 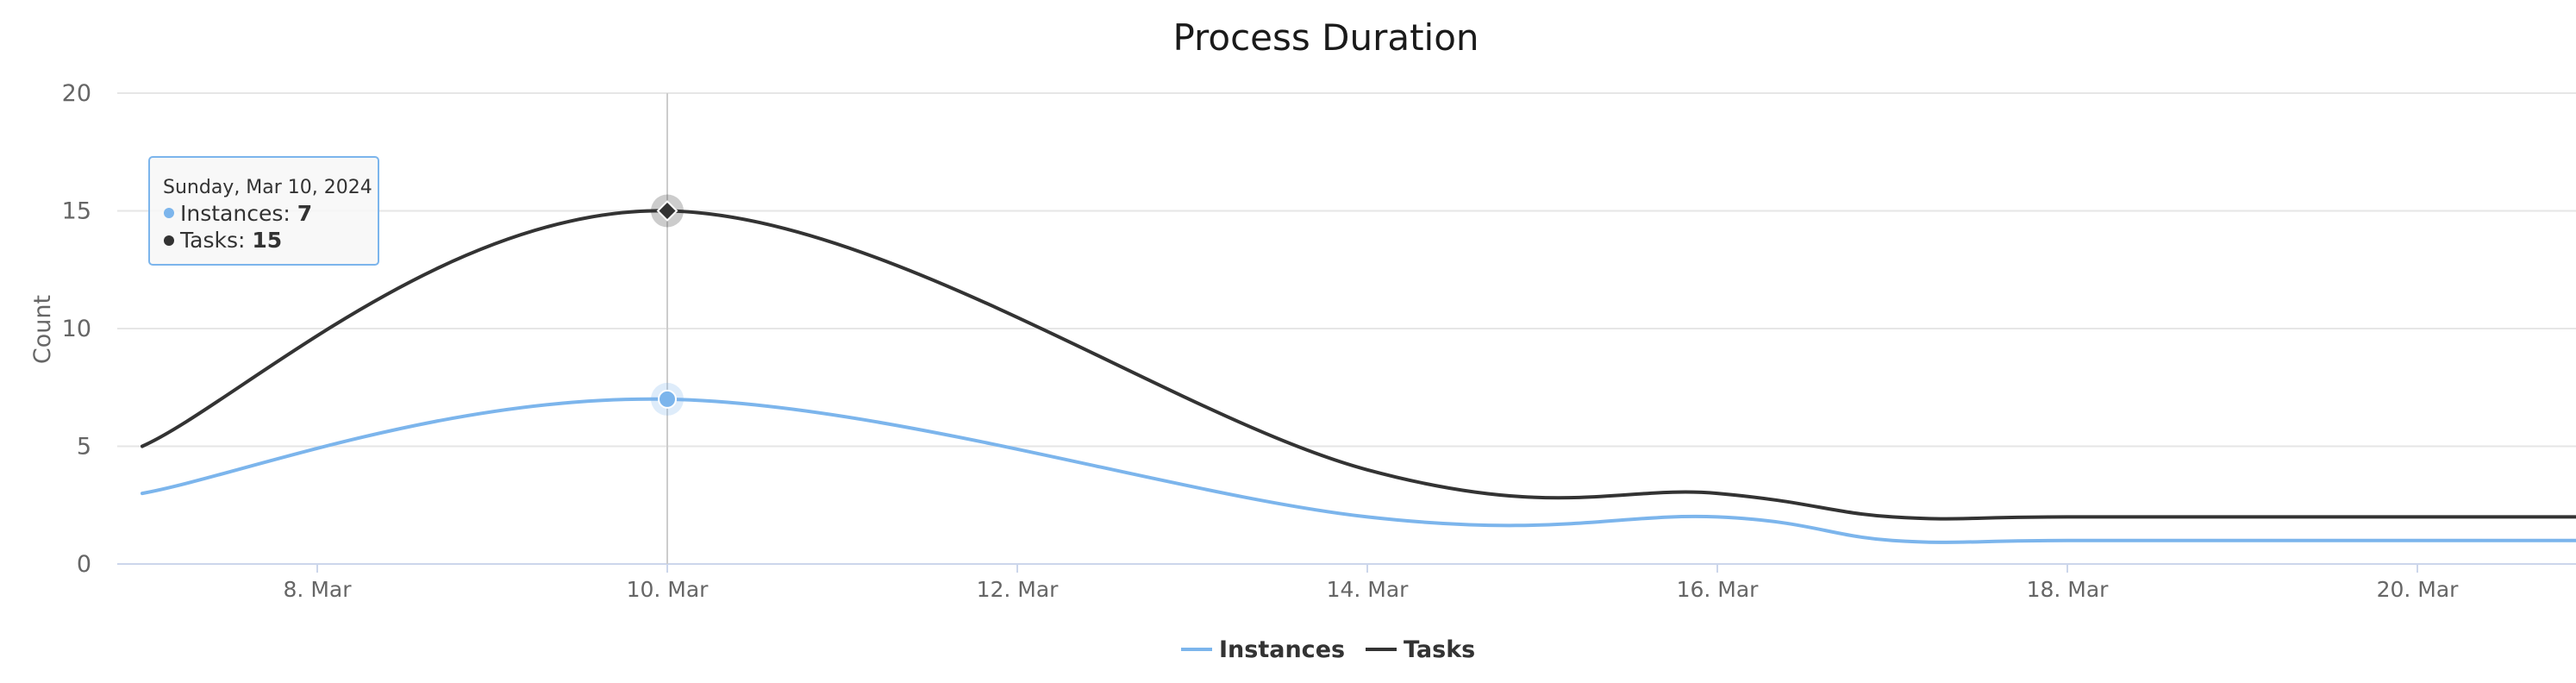 What do you see at coordinates (169, 213) in the screenshot?
I see `tooltip-instances-dot` at bounding box center [169, 213].